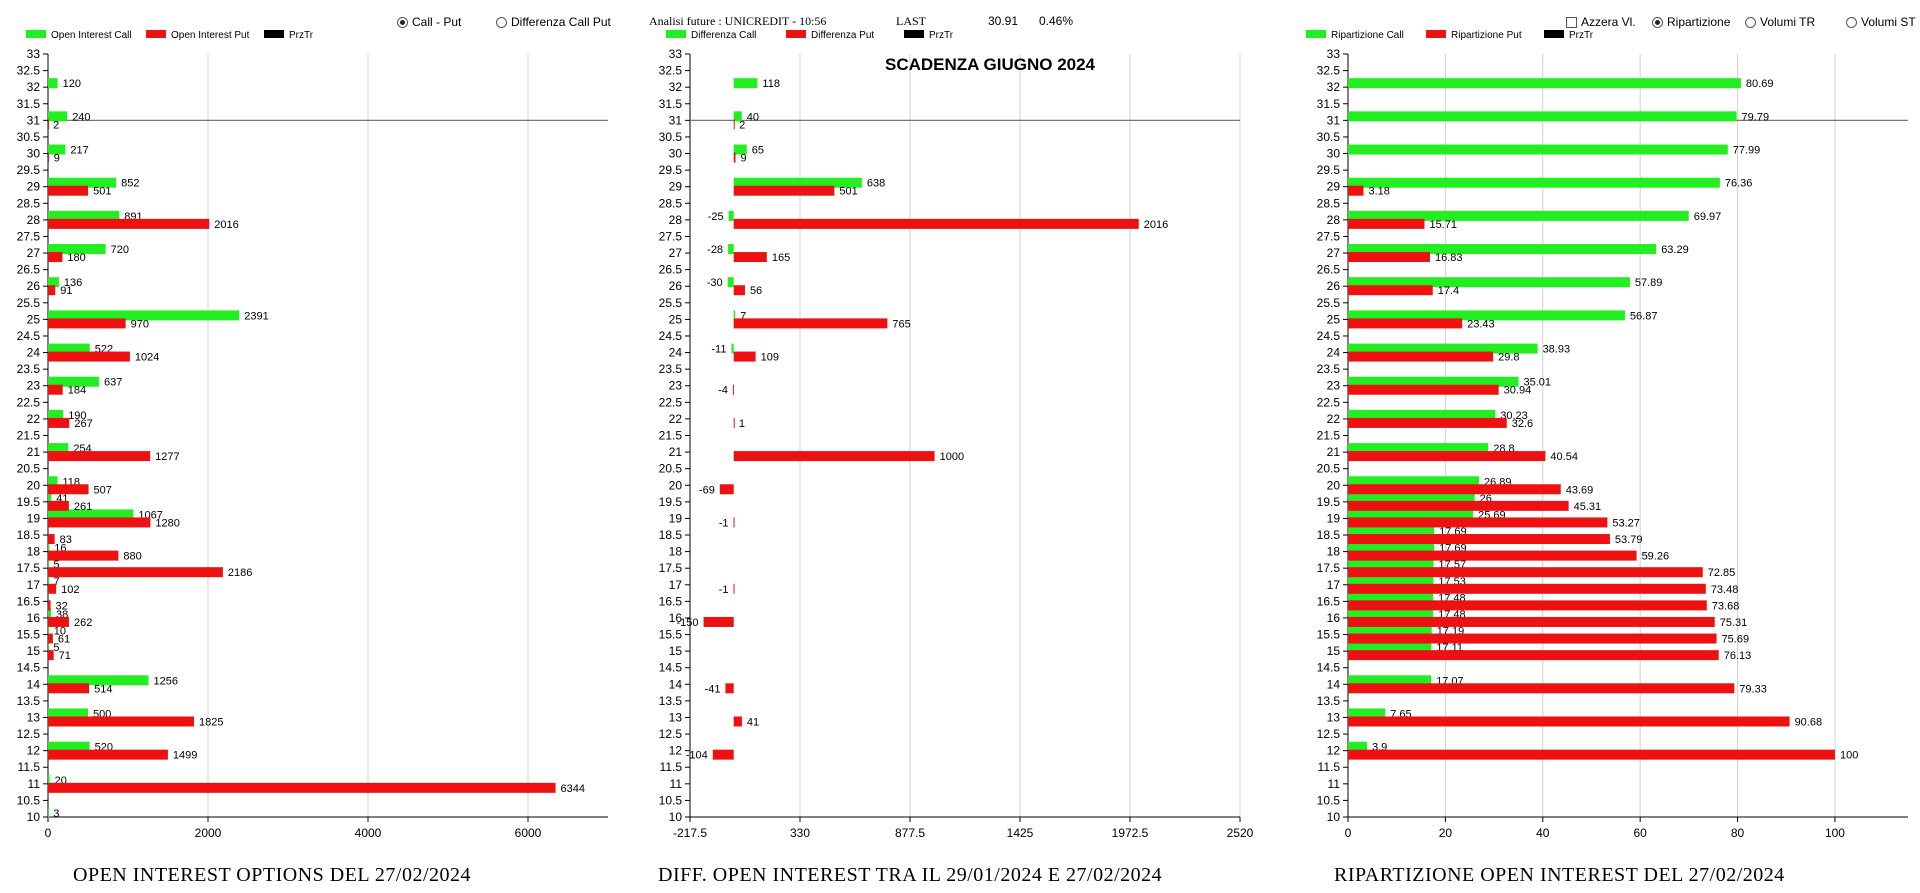 The height and width of the screenshot is (893, 1920). Describe the element at coordinates (671, 270) in the screenshot. I see `y-tick-label: 26.5` at that location.